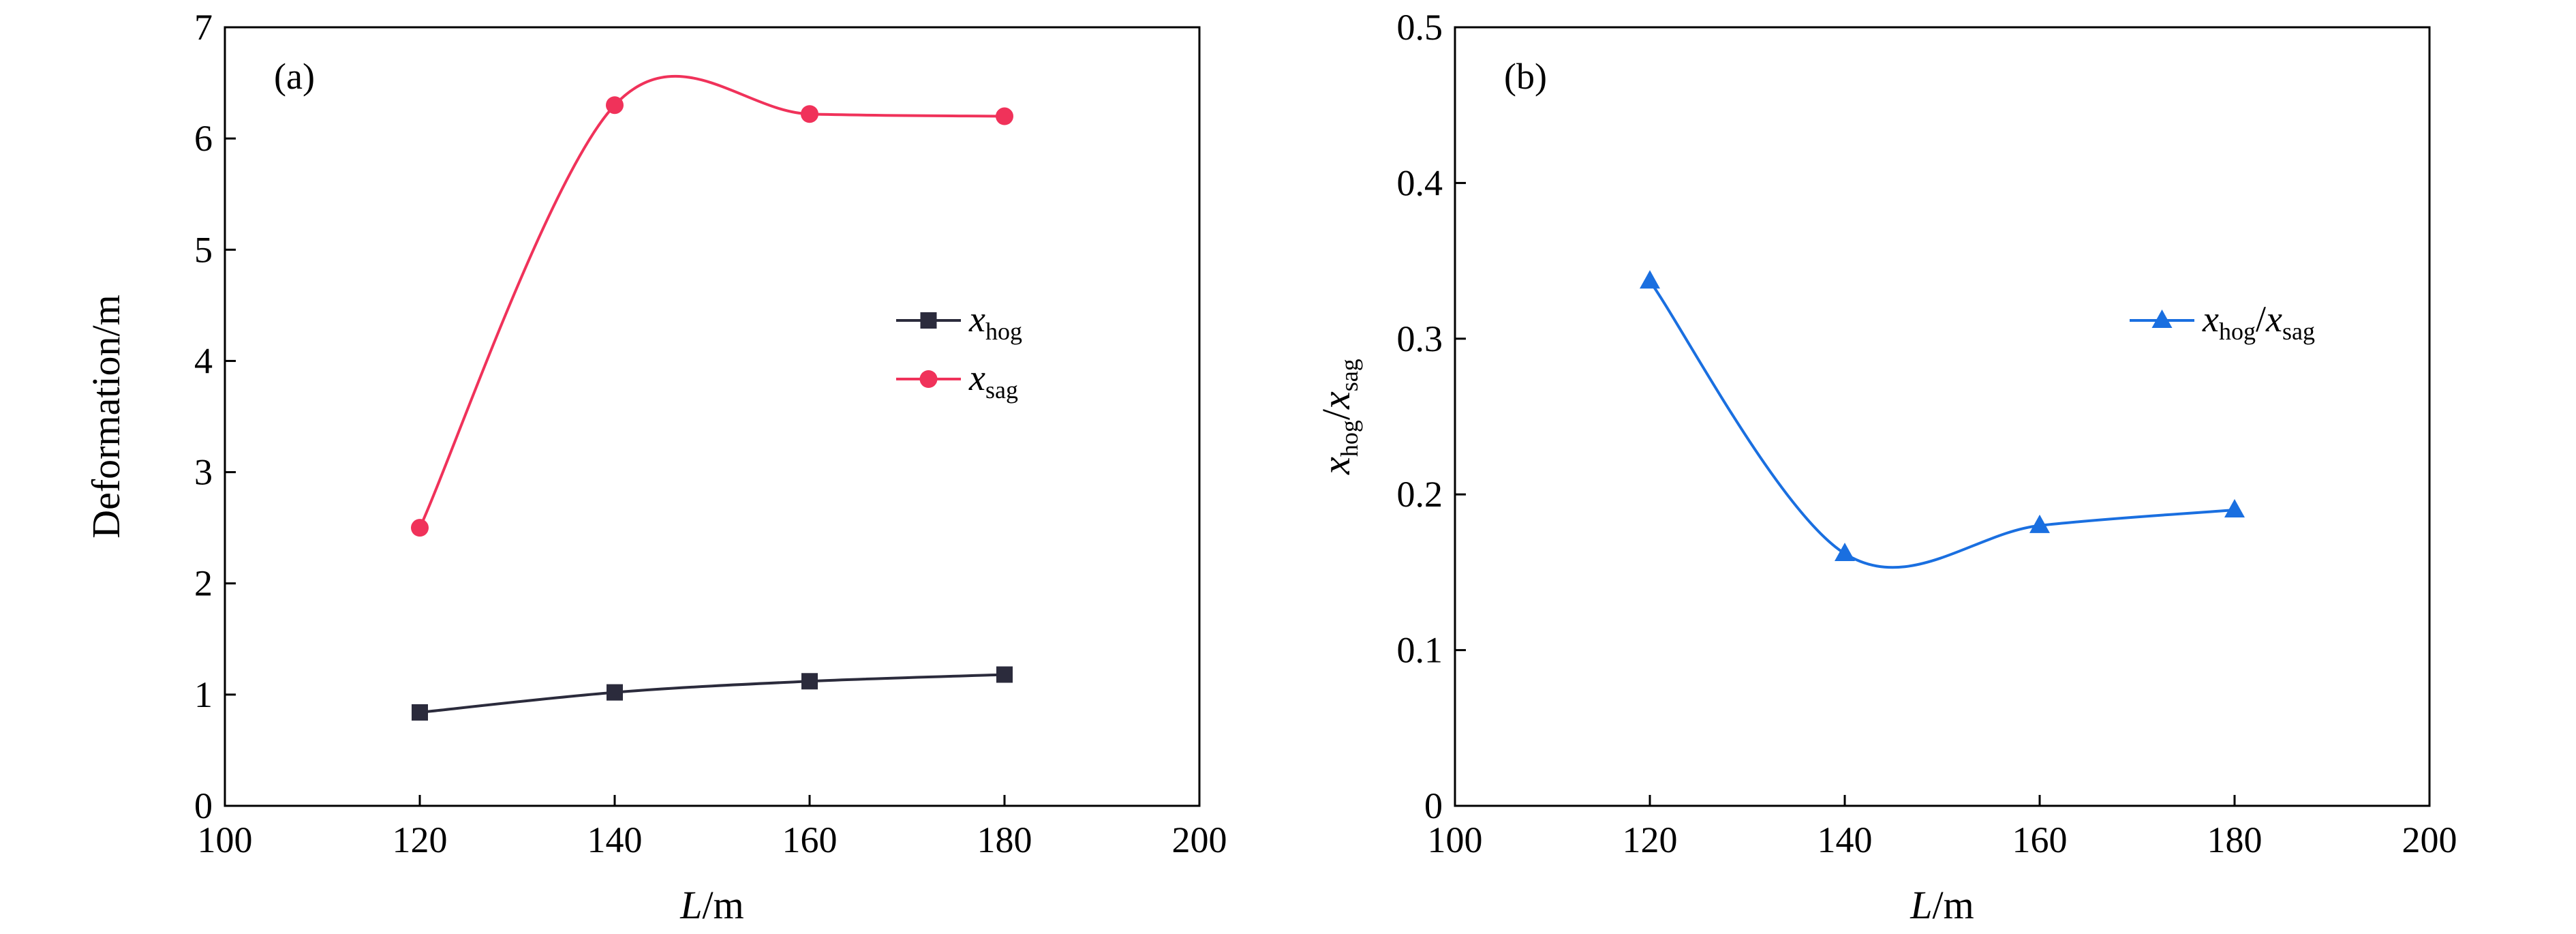 This screenshot has width=2576, height=934. I want to click on svg-text: Deformation/m, so click(106, 417).